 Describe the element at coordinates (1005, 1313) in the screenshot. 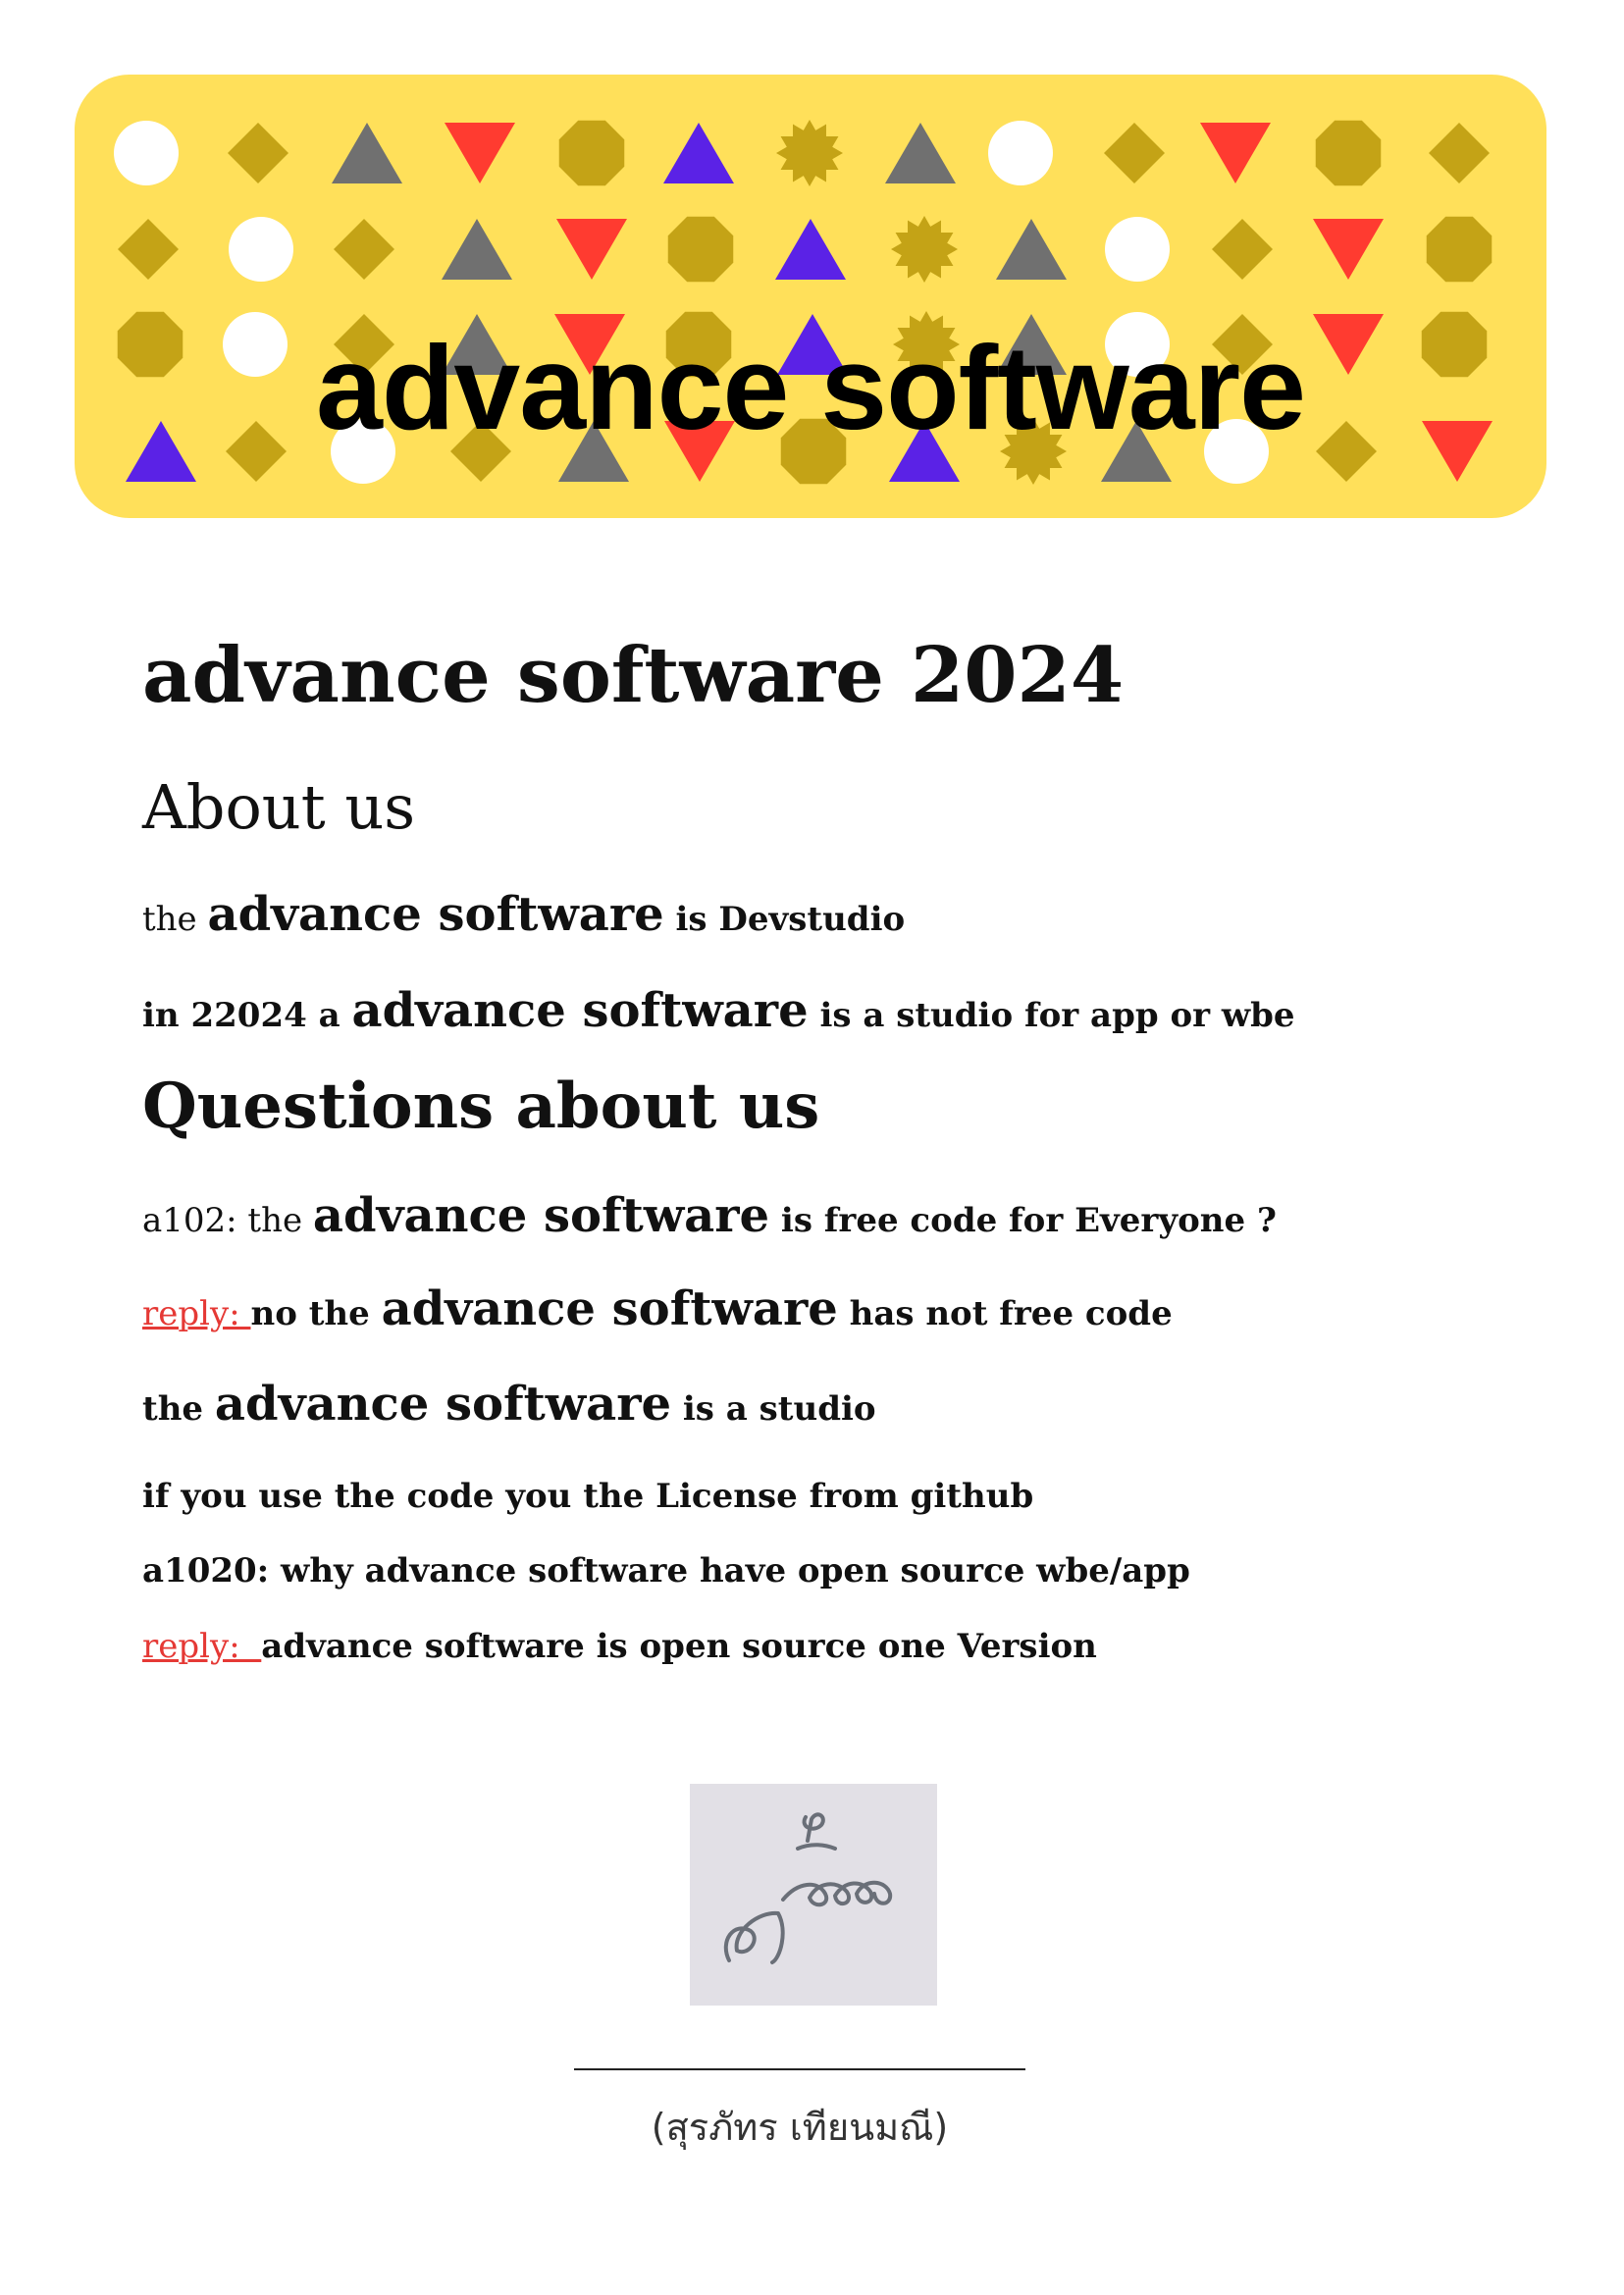

I see `reply-1-post: has not free code` at that location.